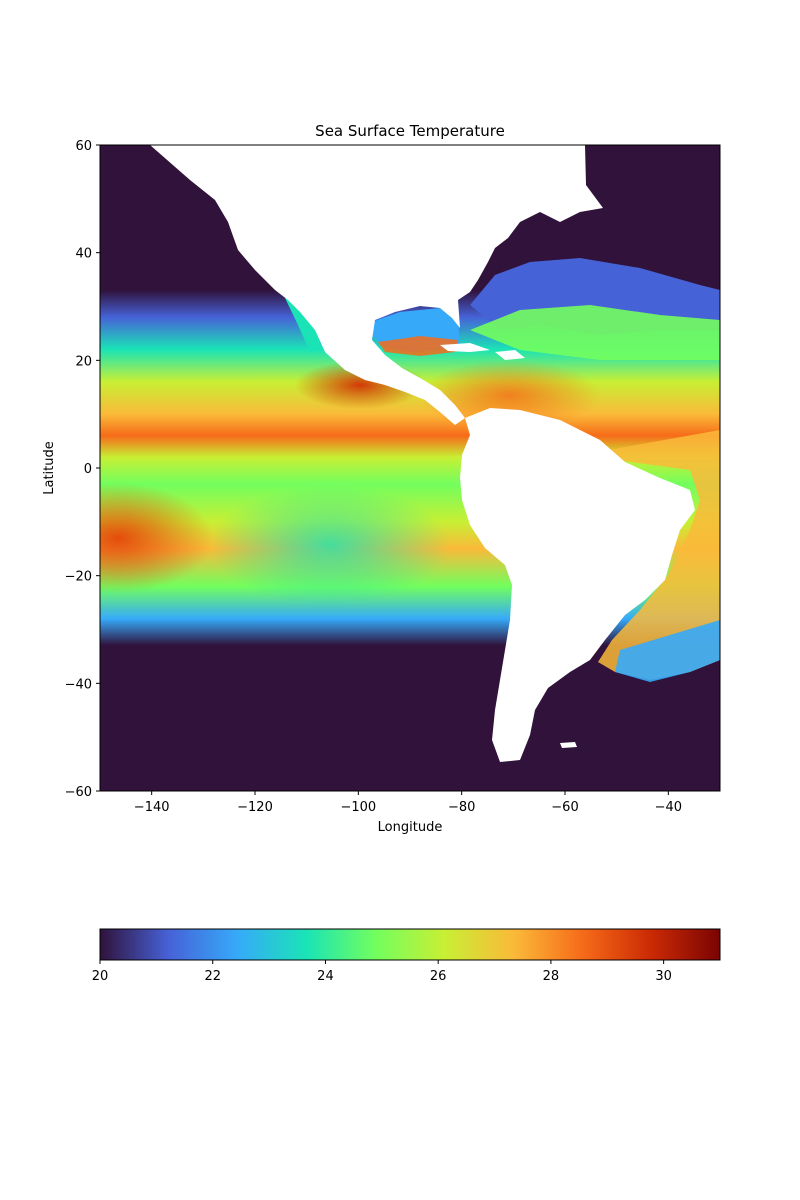 This screenshot has width=800, height=1200. Describe the element at coordinates (510, 355) in the screenshot. I see `land-hispaniola` at that location.